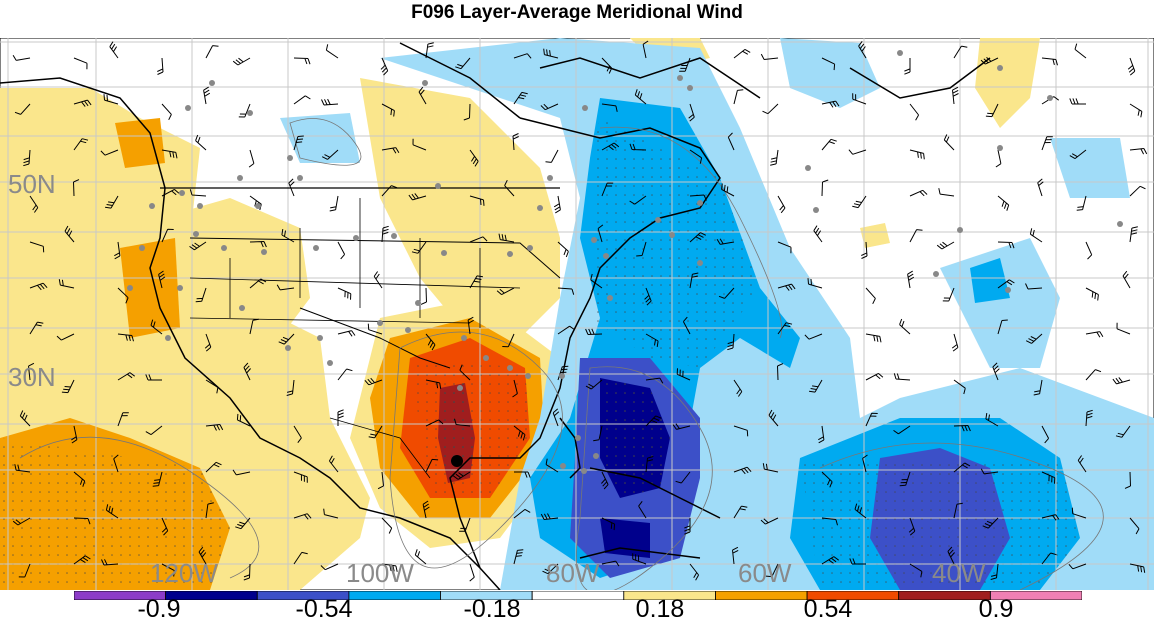 This screenshot has width=1154, height=623. I want to click on colorbar-swatch, so click(394, 595).